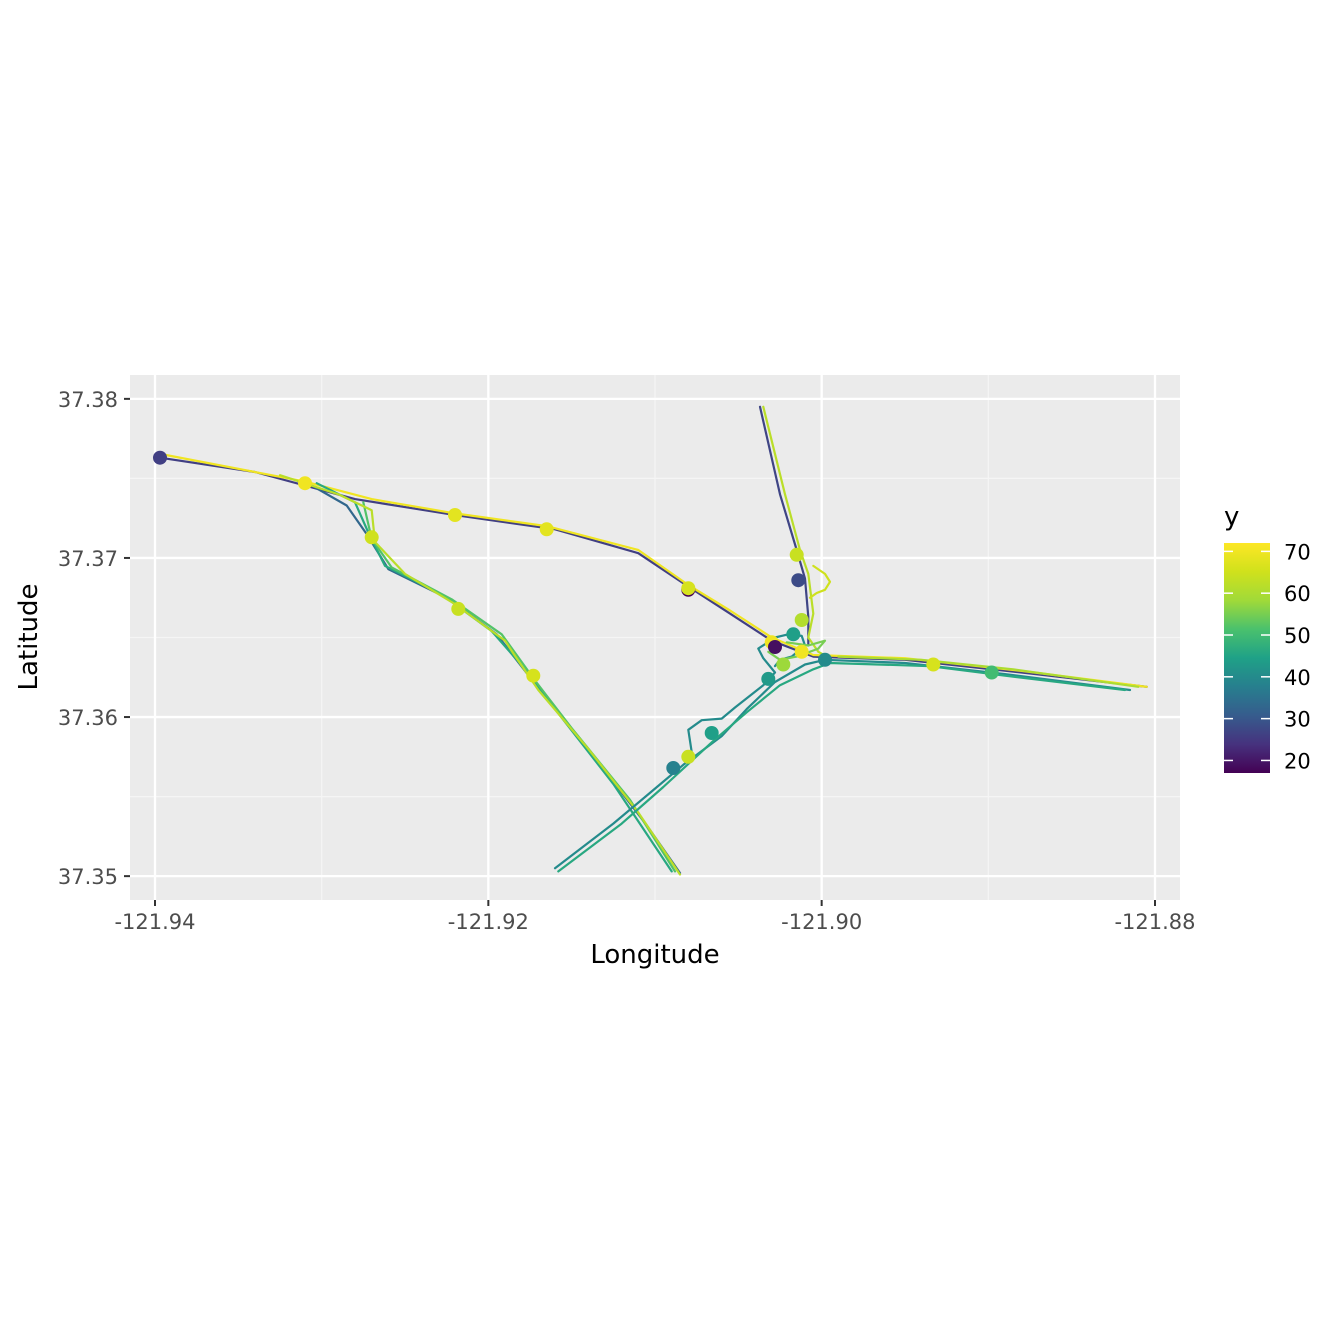 The height and width of the screenshot is (1344, 1344). I want to click on legend-ticks: 20 30 40 50 60 70, so click(1267, 656).